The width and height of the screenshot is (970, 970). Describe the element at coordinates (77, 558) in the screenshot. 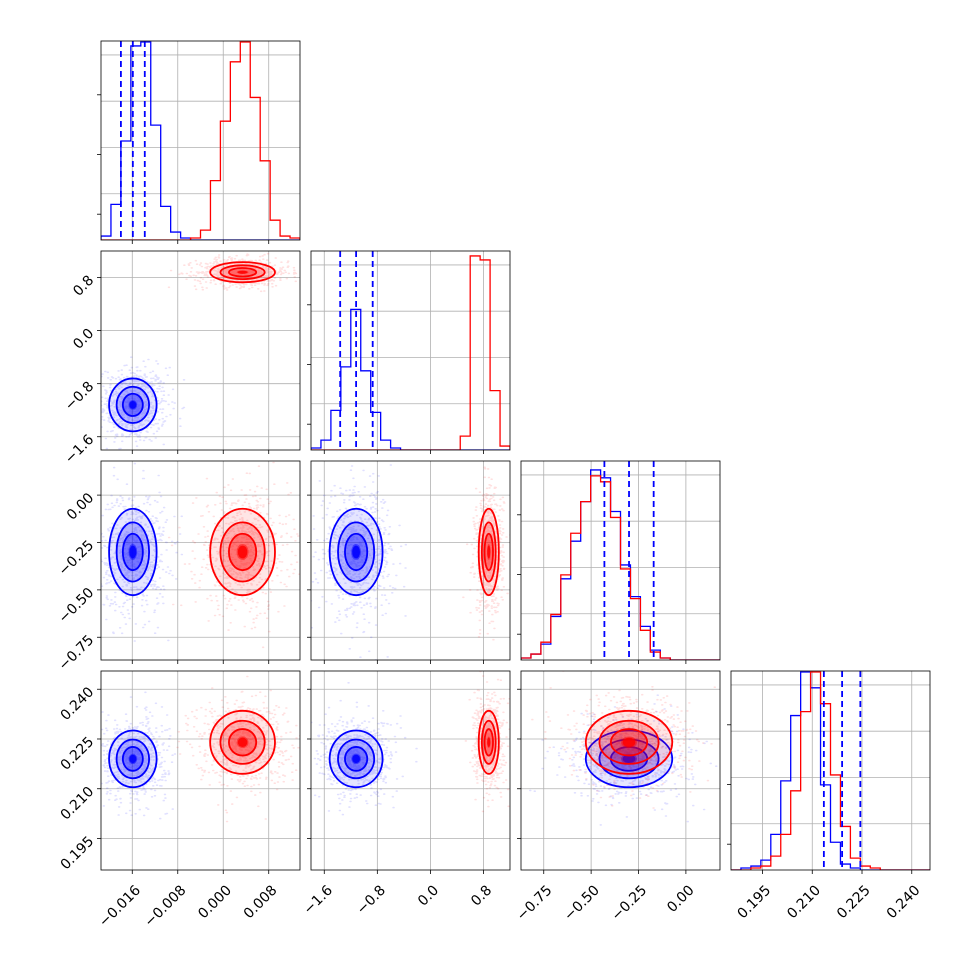

I see `y-tick-label: −0.25` at that location.